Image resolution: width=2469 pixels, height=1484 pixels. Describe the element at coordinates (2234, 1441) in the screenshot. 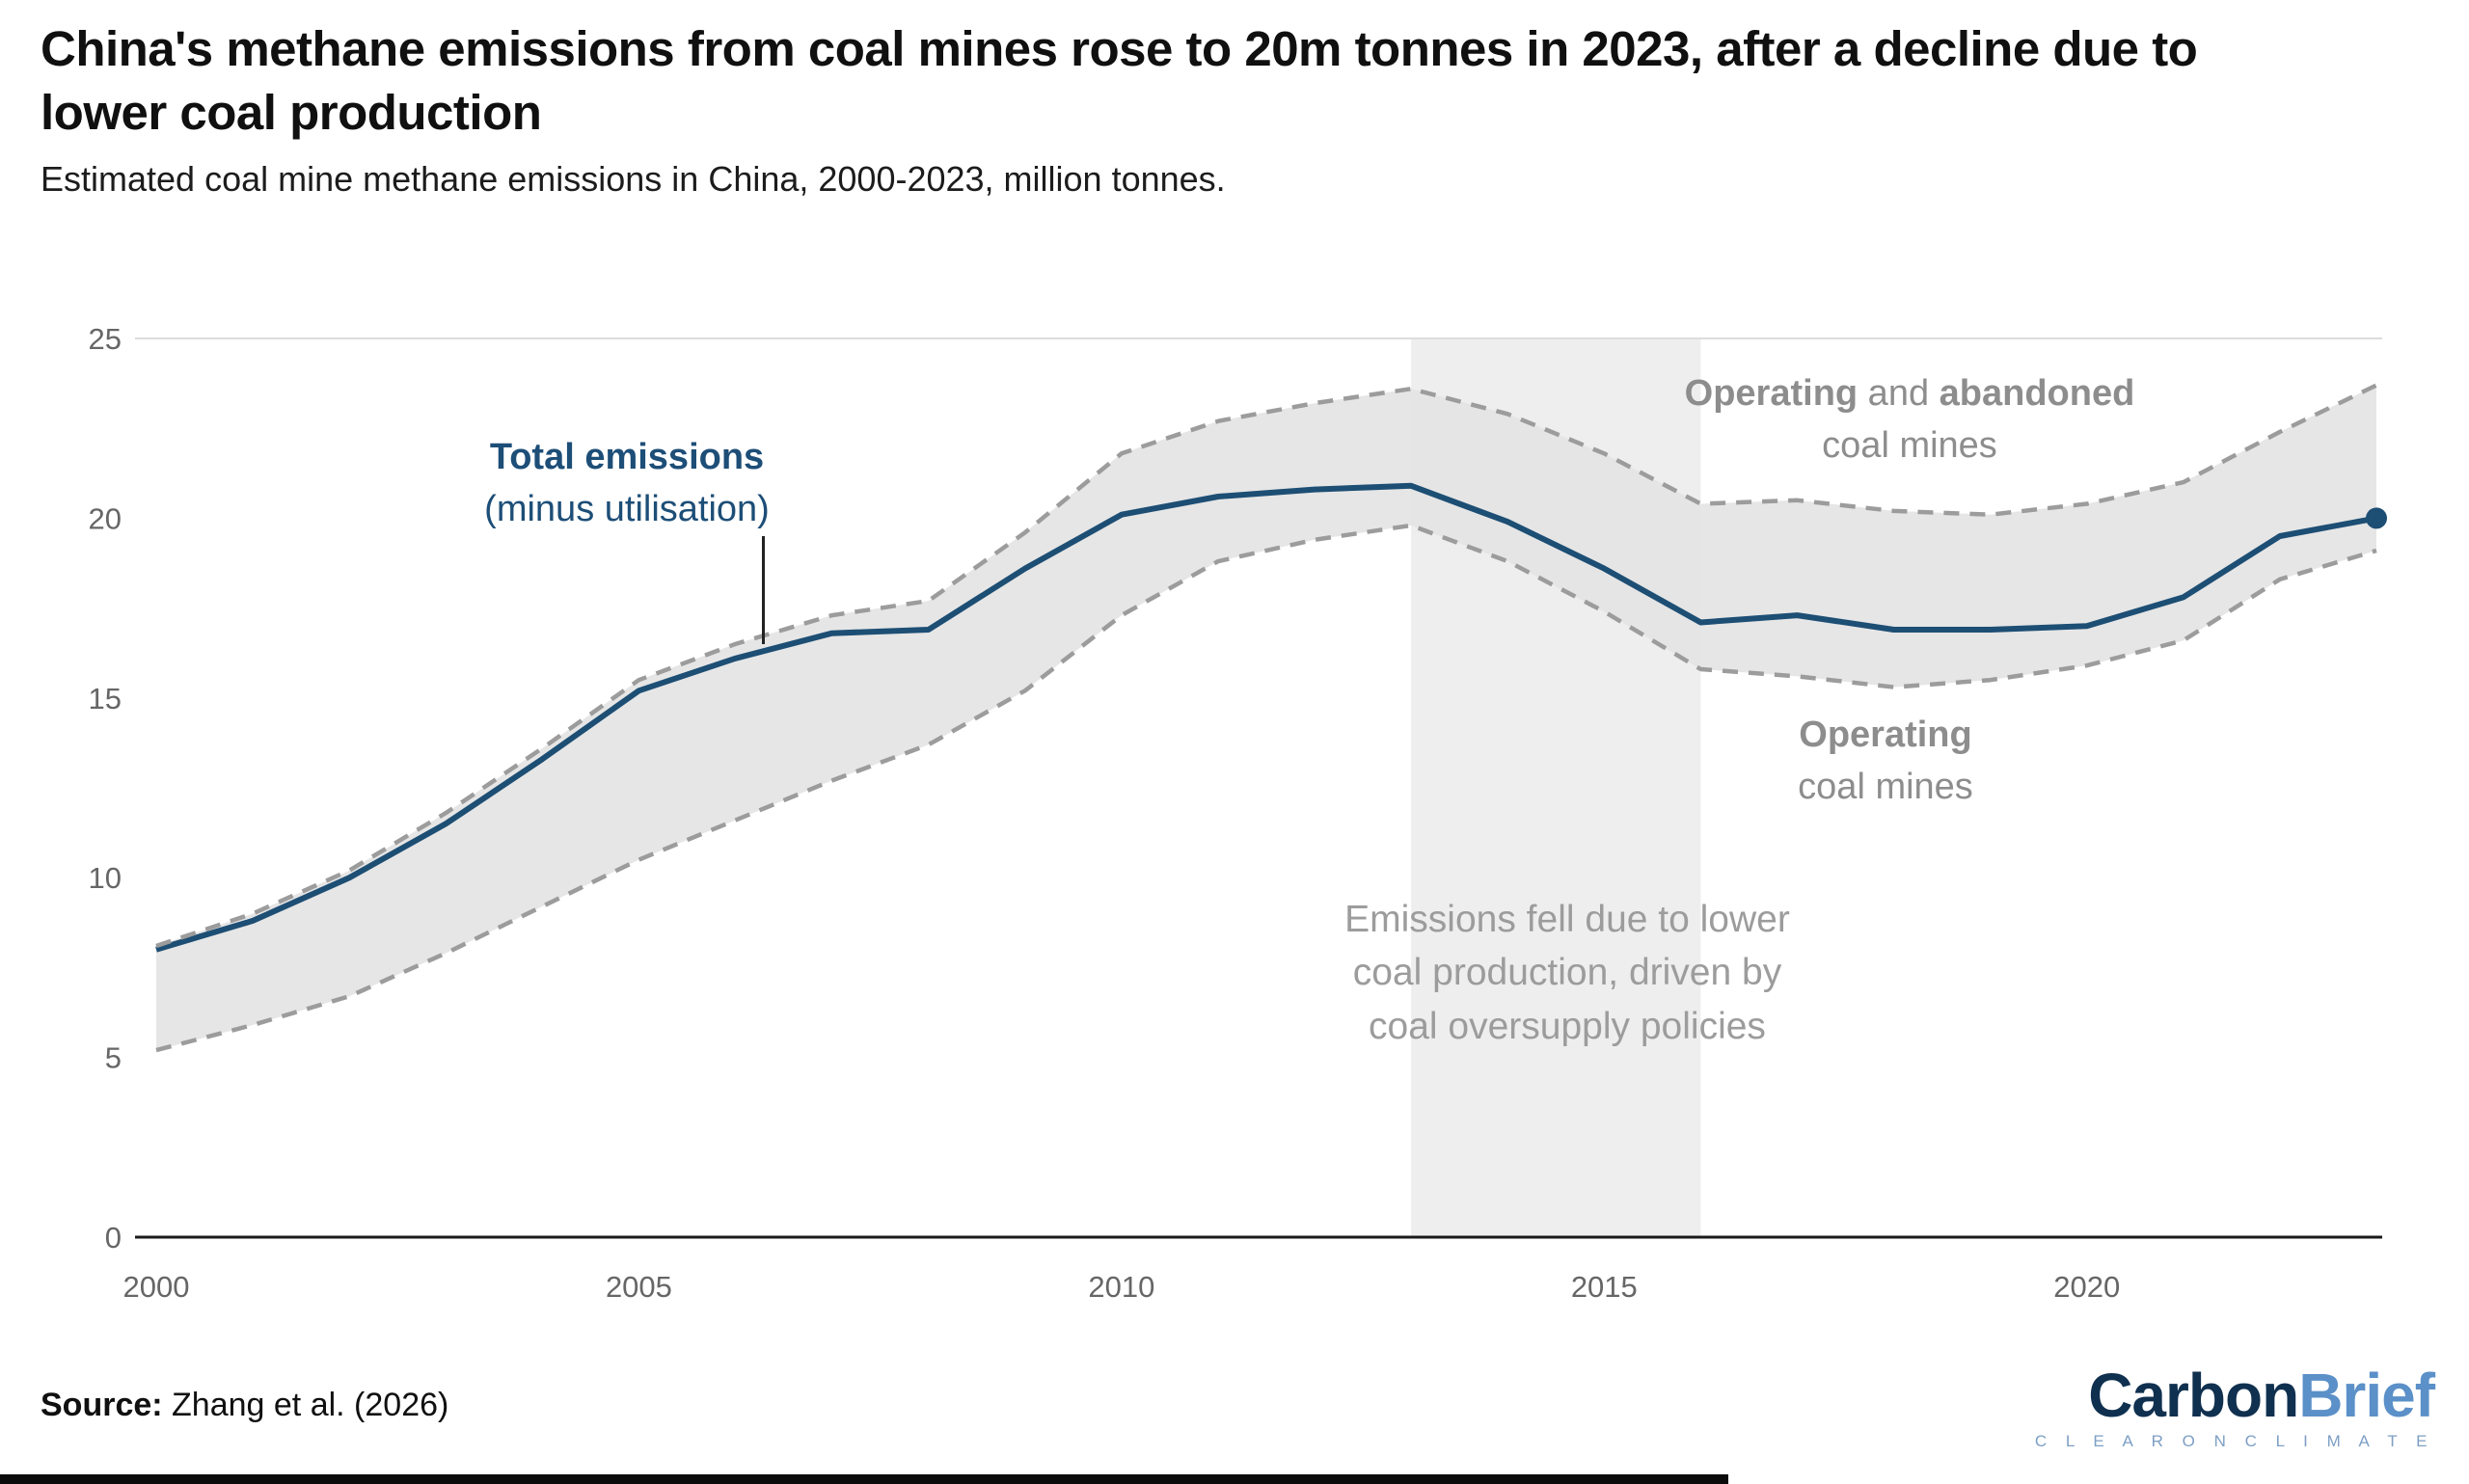

I see `logo-tagline: C L E A R O N C L I M A T E` at that location.